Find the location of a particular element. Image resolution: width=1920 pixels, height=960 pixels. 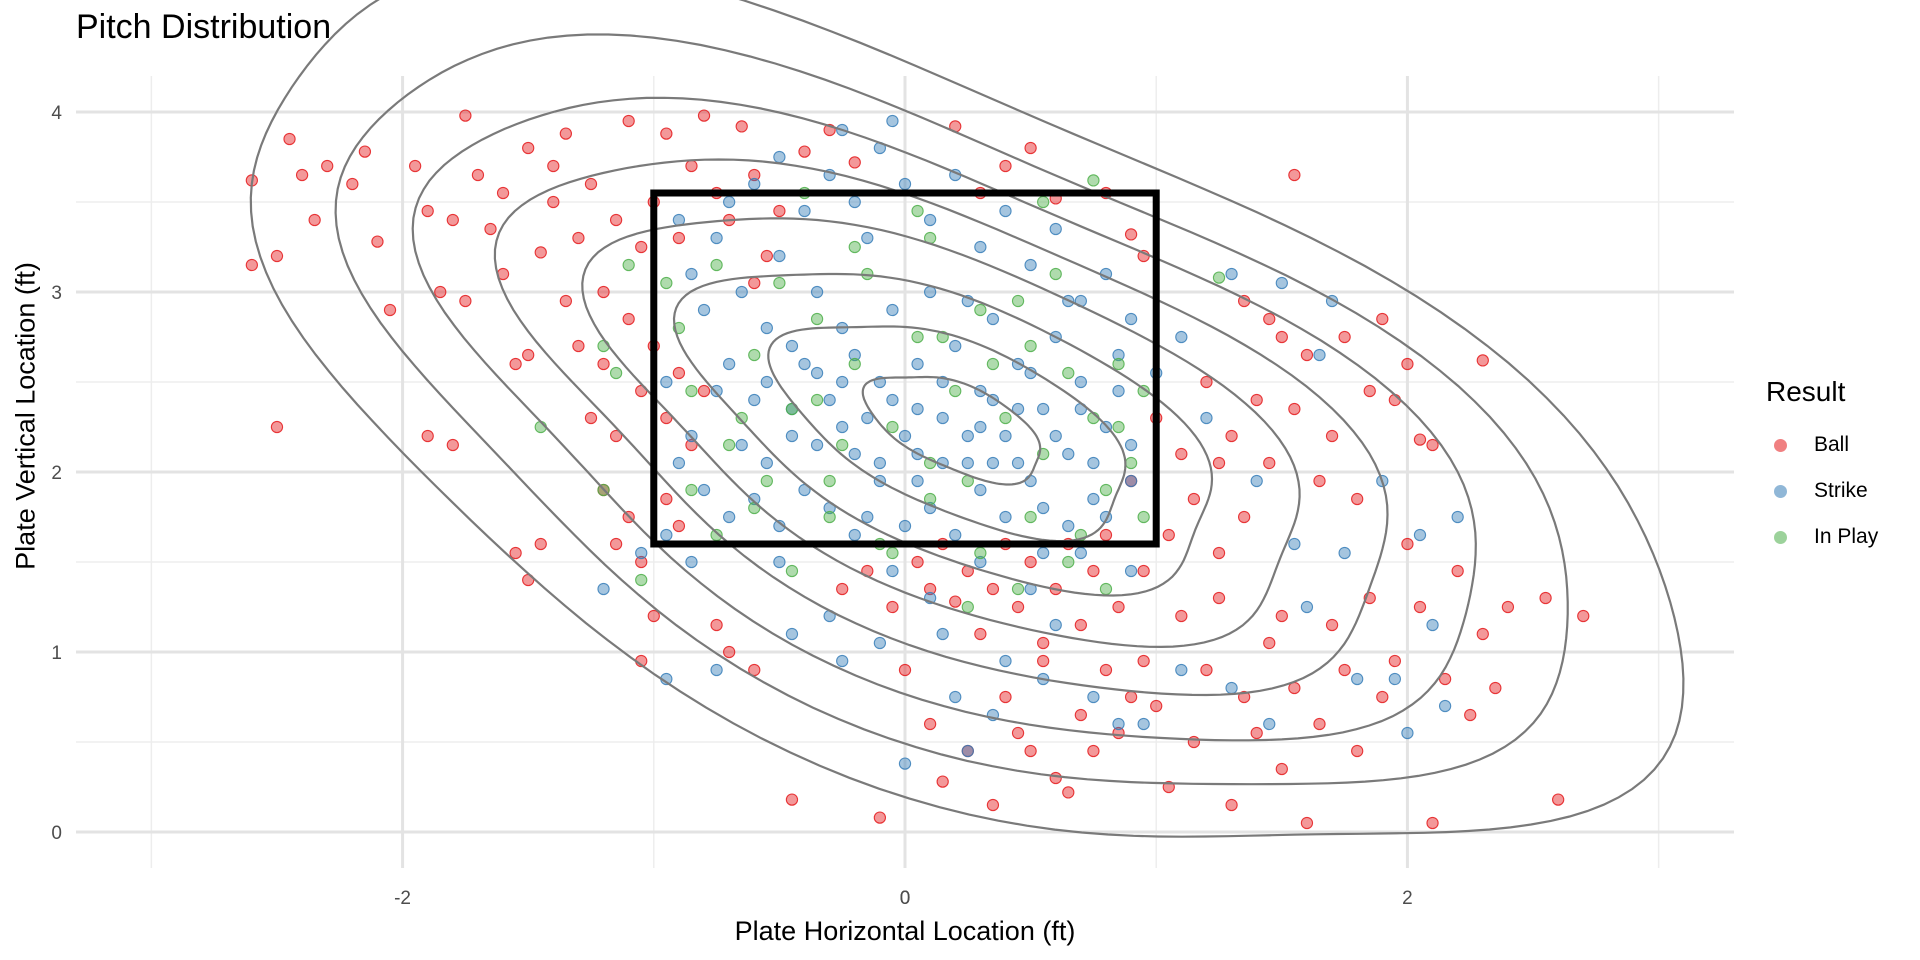

legend-item-ball: Ball is located at coordinates (1822, 445).